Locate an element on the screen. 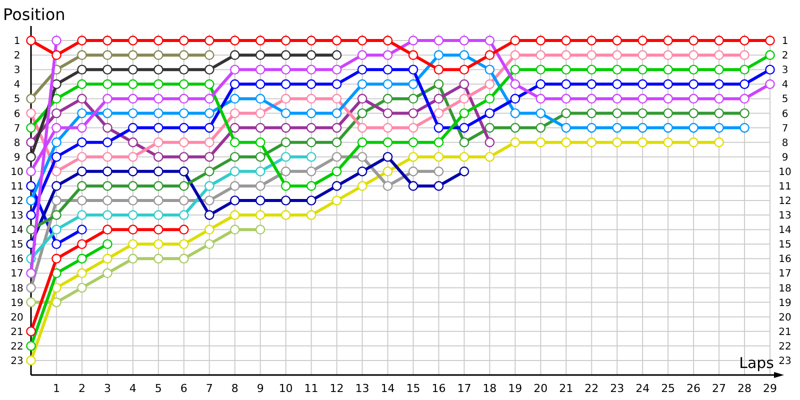 The height and width of the screenshot is (400, 800). y2-tick-label: 7 is located at coordinates (785, 128).